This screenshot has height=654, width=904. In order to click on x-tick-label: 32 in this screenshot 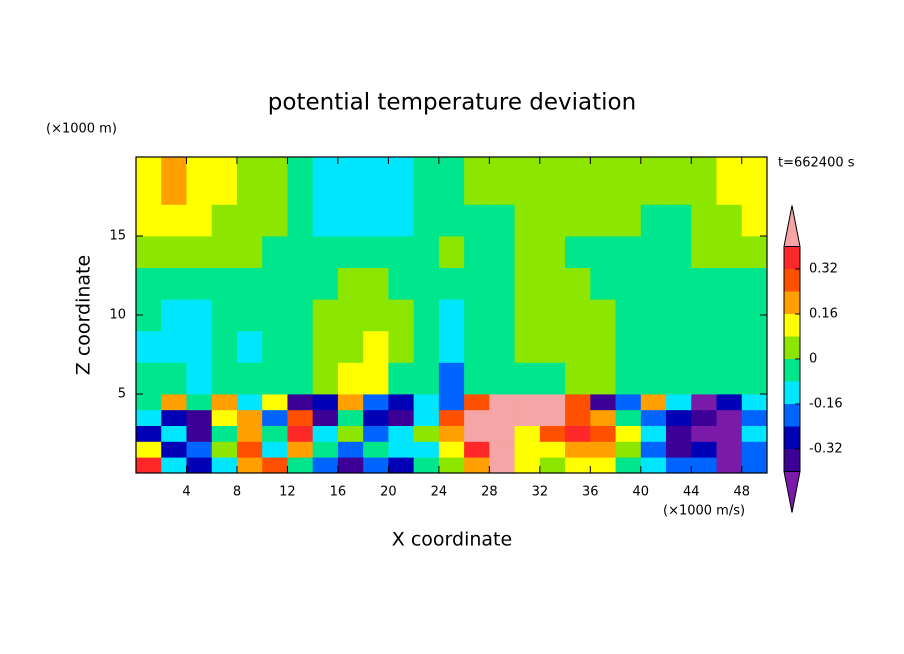, I will do `click(540, 492)`.